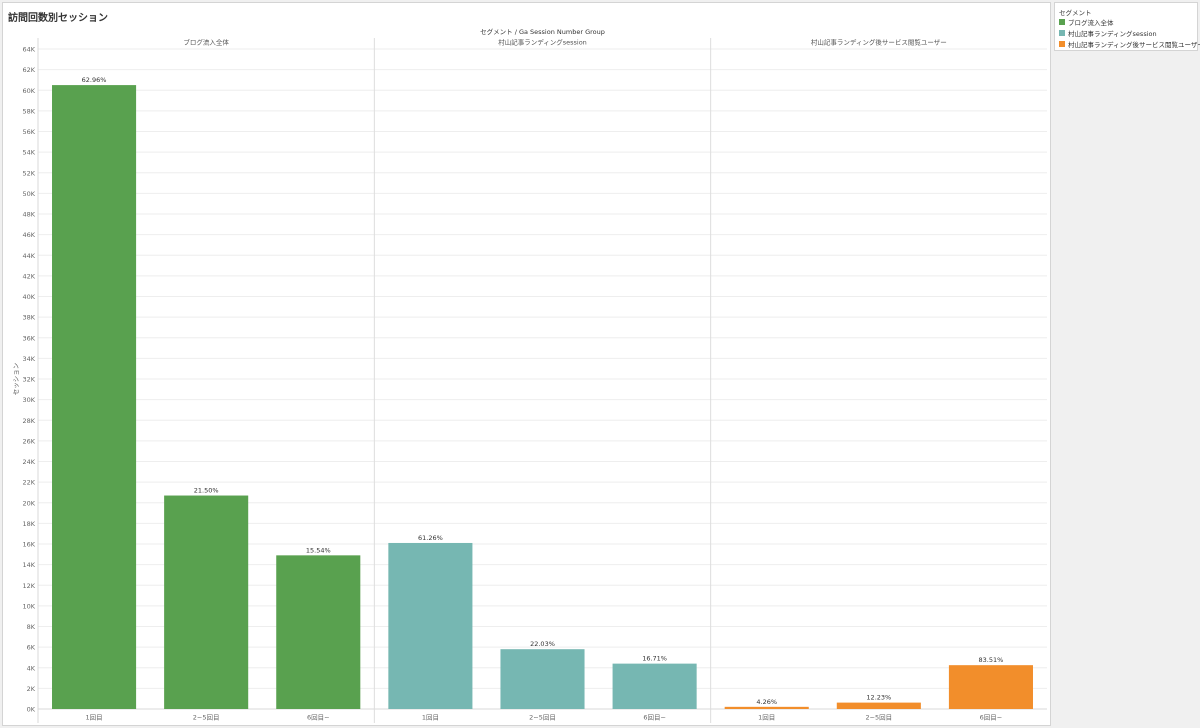  What do you see at coordinates (542, 42) in the screenshot?
I see `panel-header: 村山記事ランディングsession` at bounding box center [542, 42].